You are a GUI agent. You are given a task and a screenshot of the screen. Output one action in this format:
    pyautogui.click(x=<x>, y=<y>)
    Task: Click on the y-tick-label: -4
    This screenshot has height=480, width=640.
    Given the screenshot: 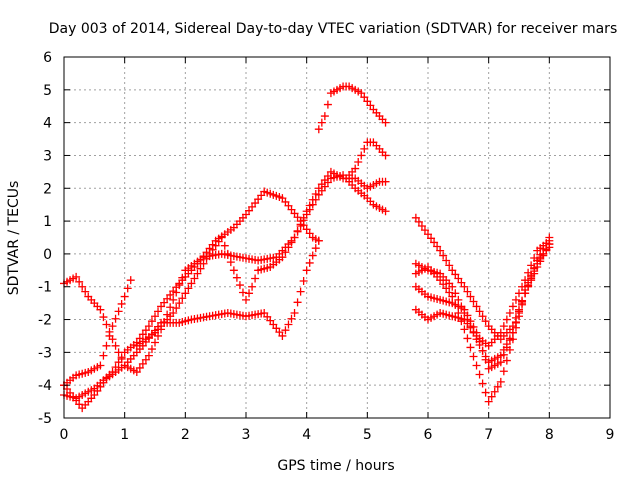 What is the action you would take?
    pyautogui.click(x=45, y=386)
    